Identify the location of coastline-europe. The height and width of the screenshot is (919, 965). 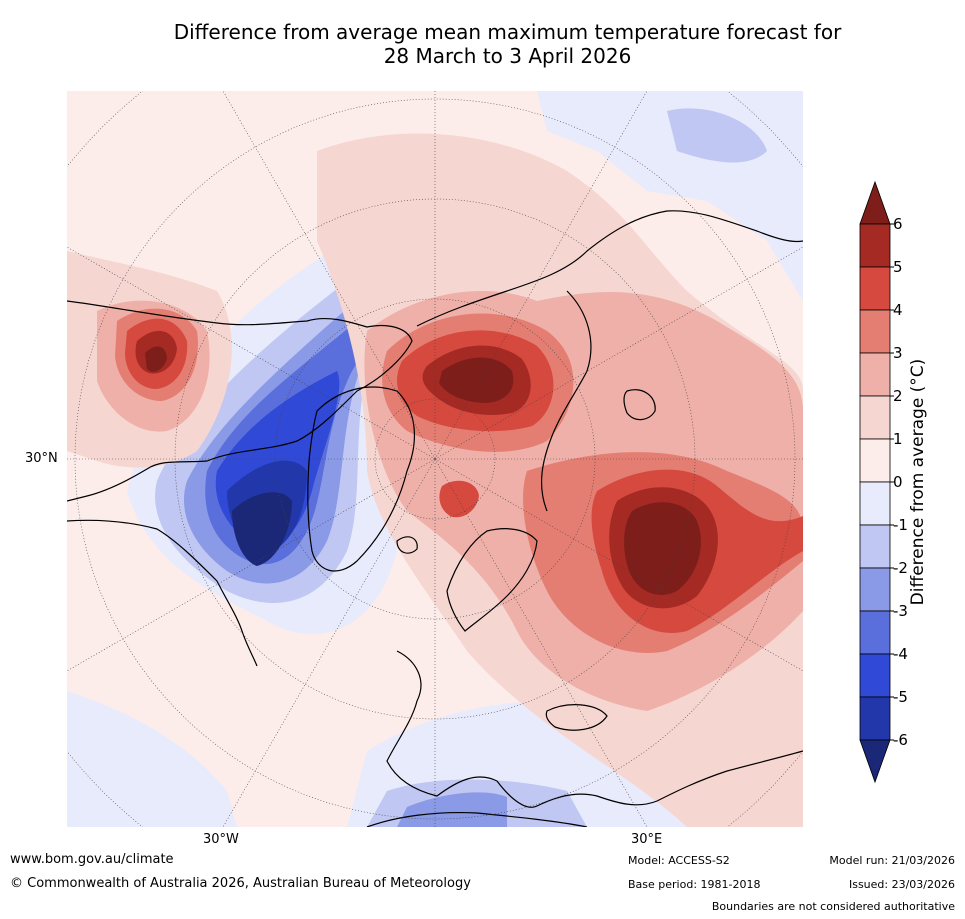
(594, 729).